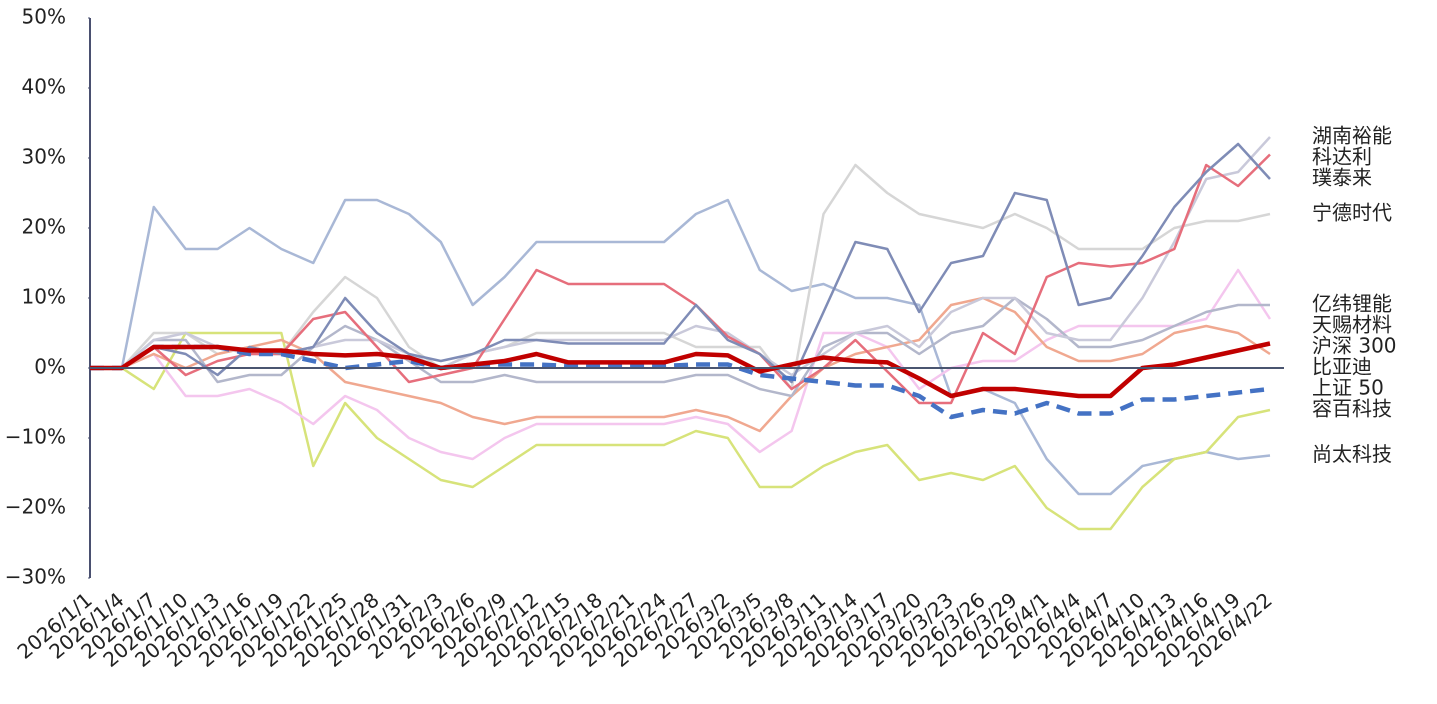  What do you see at coordinates (44, 227) in the screenshot?
I see `y-tick-label: 20%` at bounding box center [44, 227].